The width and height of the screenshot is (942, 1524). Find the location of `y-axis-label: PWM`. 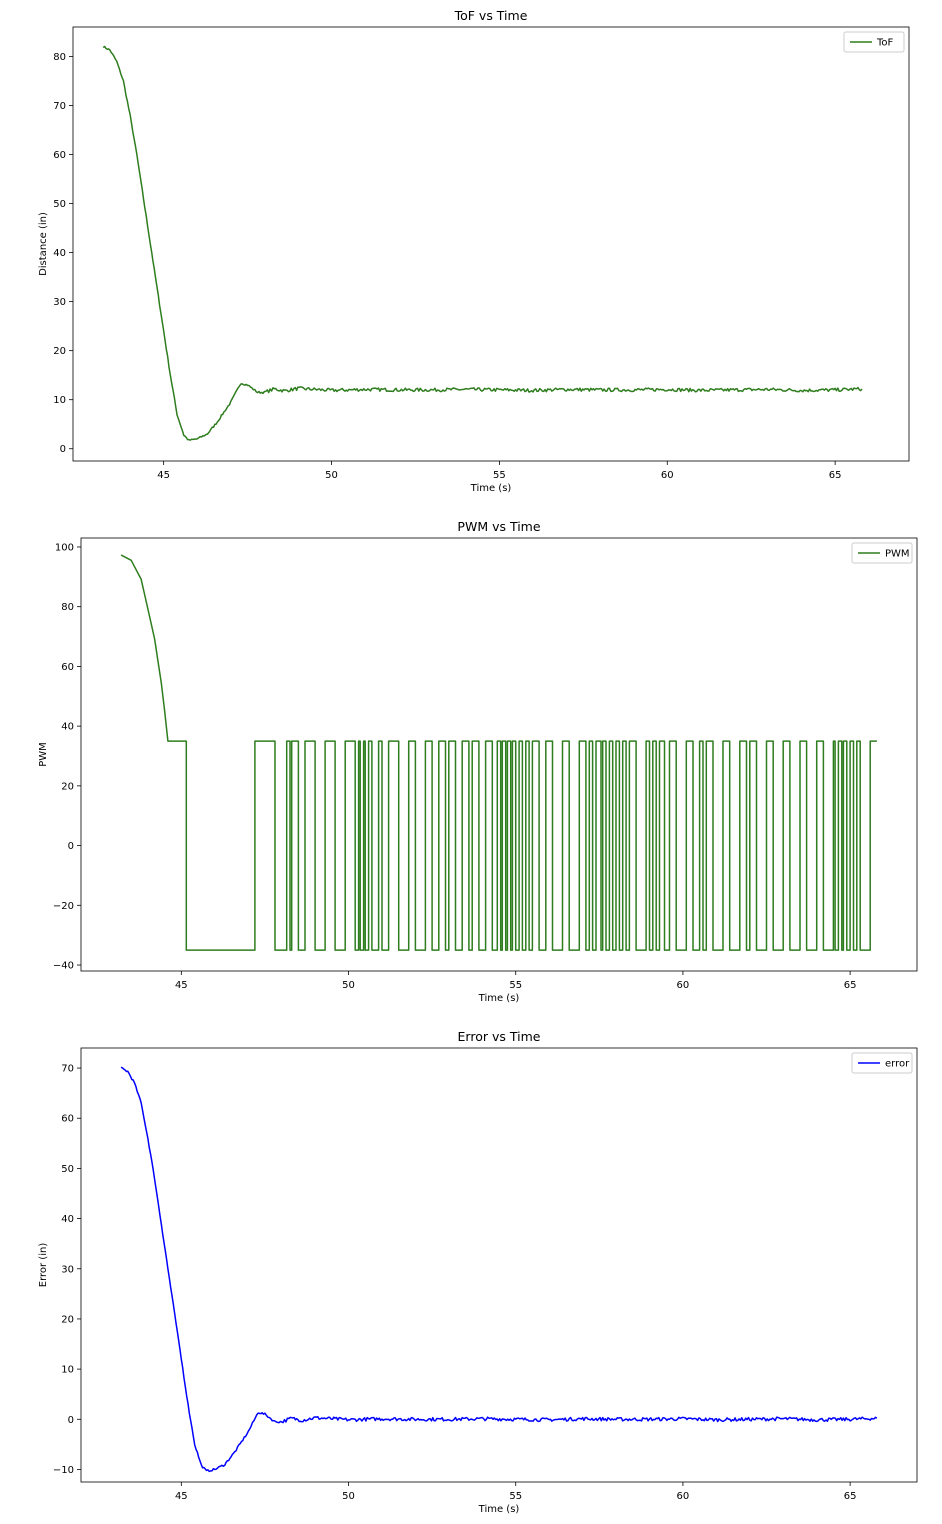

y-axis-label: PWM is located at coordinates (43, 754).